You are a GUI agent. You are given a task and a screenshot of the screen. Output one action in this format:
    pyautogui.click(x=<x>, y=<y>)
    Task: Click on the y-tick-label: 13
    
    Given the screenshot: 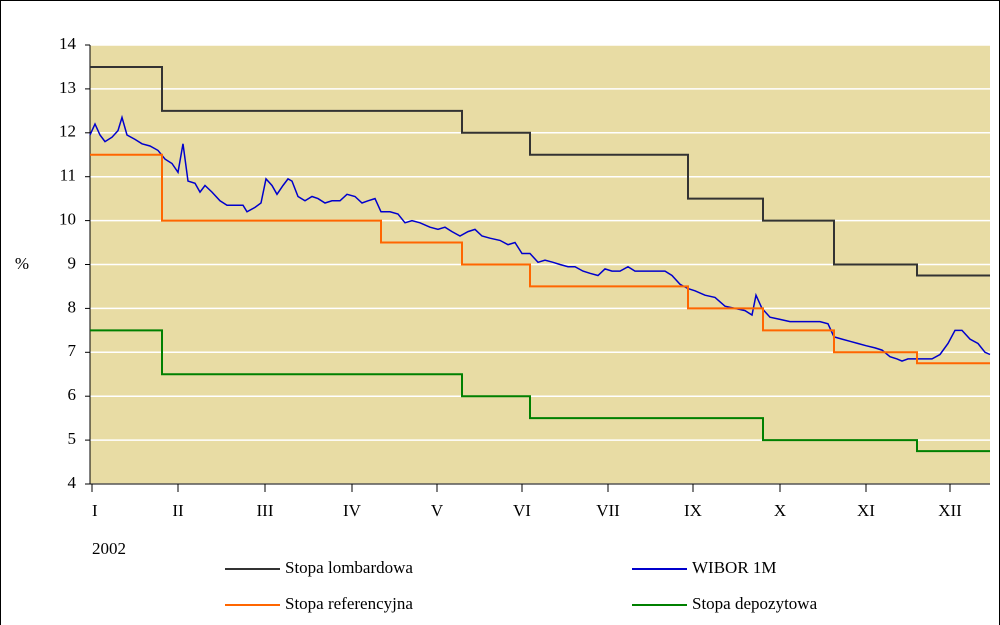 What is the action you would take?
    pyautogui.click(x=67, y=87)
    